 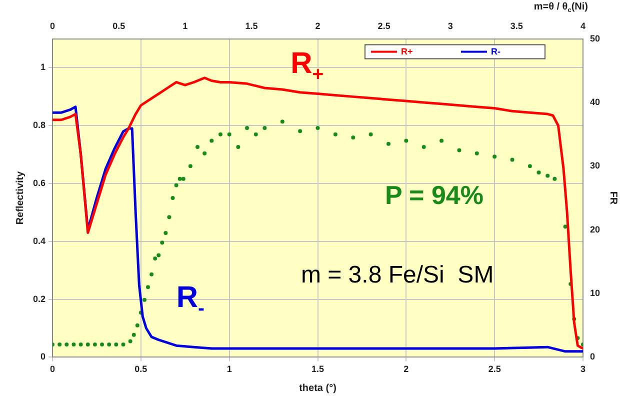 I want to click on y2-tick-label: 50, so click(x=595, y=38).